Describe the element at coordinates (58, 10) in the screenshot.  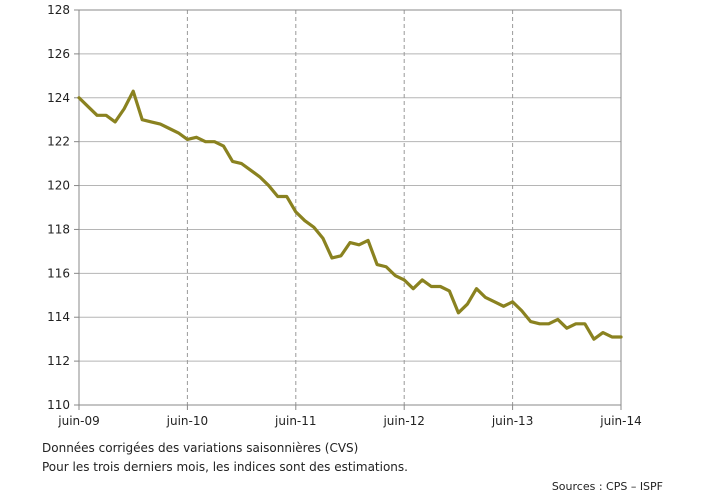
I see `y-tick-label: 128` at that location.